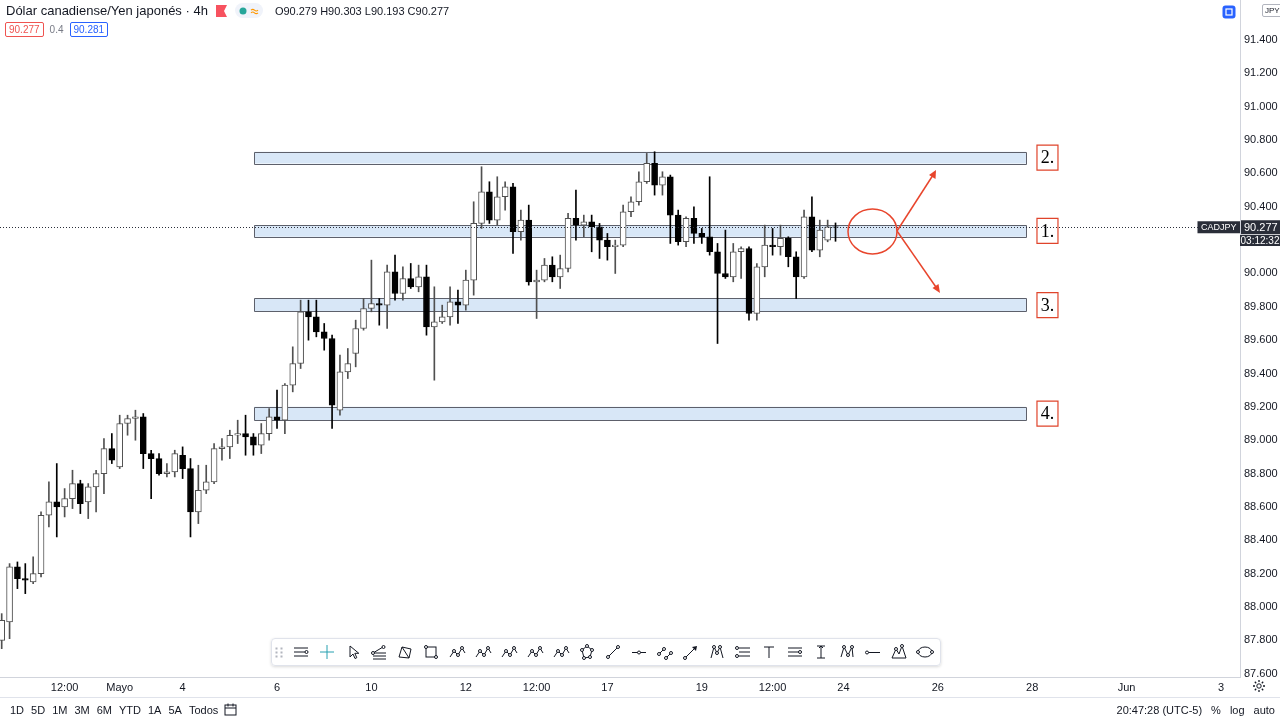 The image size is (1280, 720). I want to click on text: 1D, so click(17, 709).